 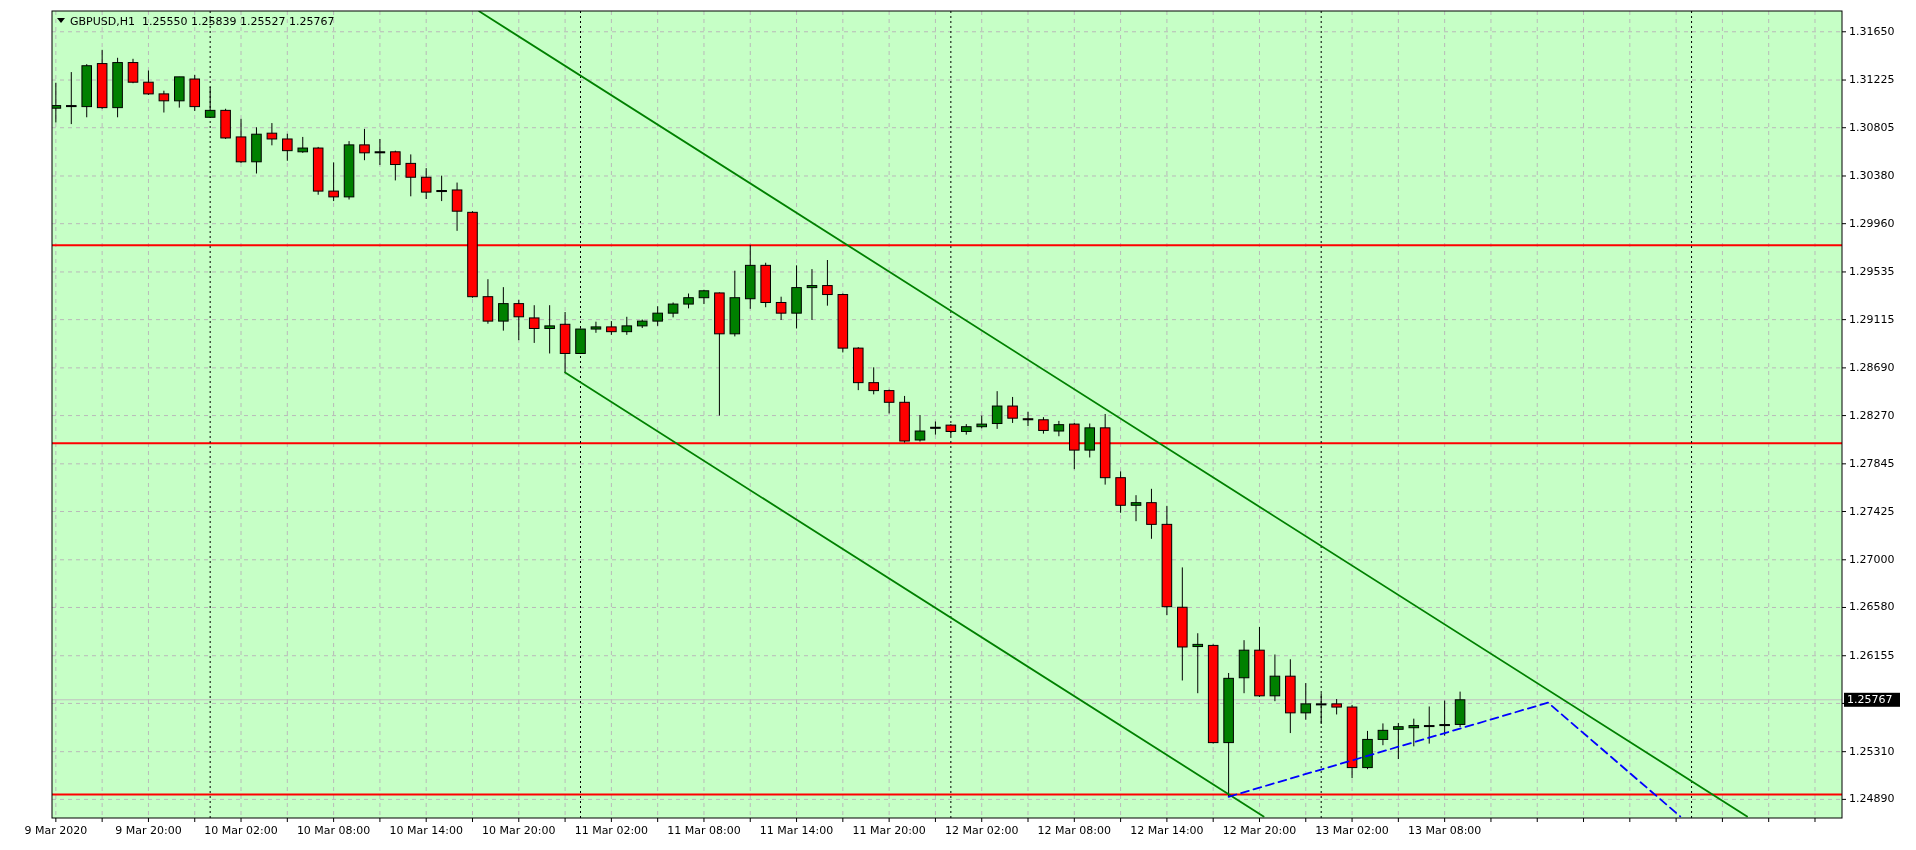 I want to click on x-tick-label: 12 Mar 08:00, so click(x=1074, y=830).